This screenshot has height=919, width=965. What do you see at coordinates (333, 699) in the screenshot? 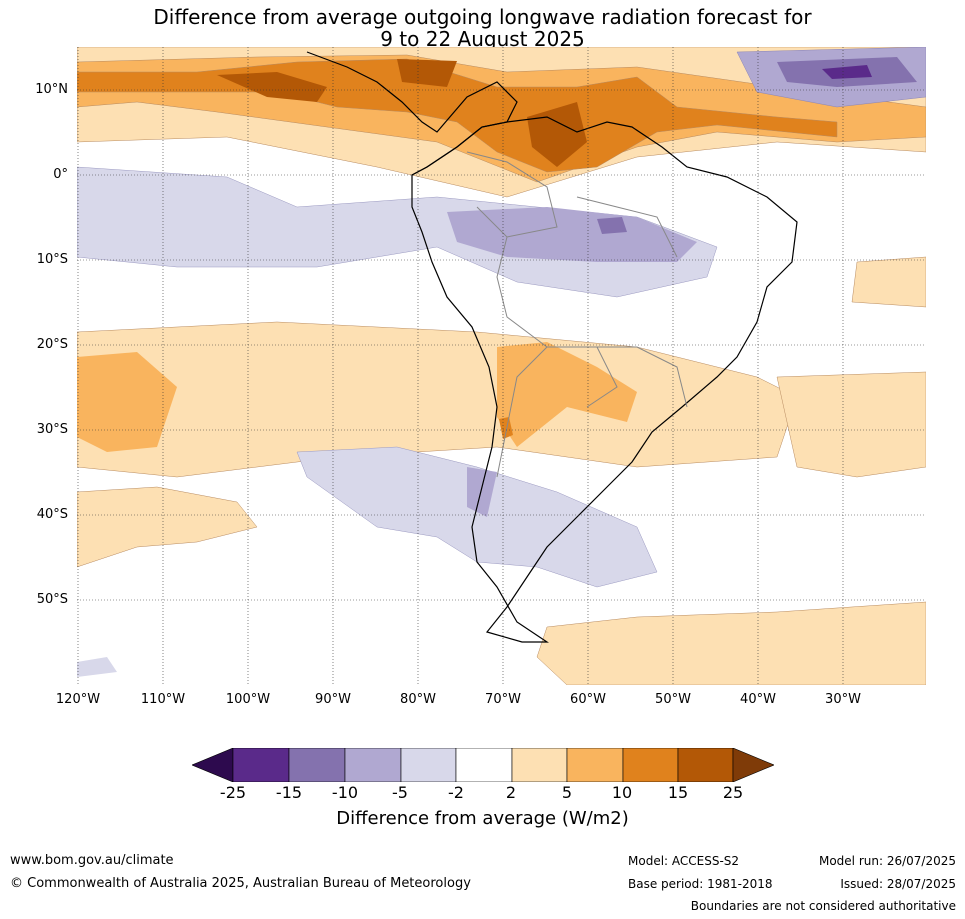
I see `lon-label-90w: 90°W` at bounding box center [333, 699].